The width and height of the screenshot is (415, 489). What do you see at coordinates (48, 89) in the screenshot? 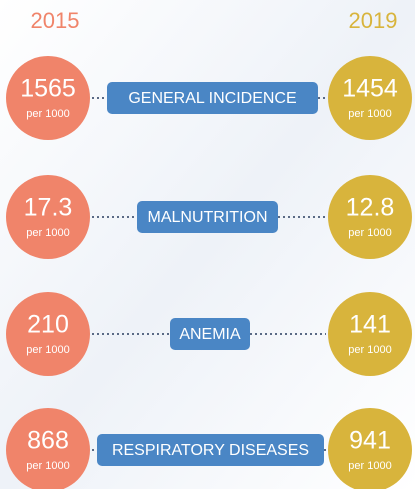
I see `left-value: 1565` at bounding box center [48, 89].